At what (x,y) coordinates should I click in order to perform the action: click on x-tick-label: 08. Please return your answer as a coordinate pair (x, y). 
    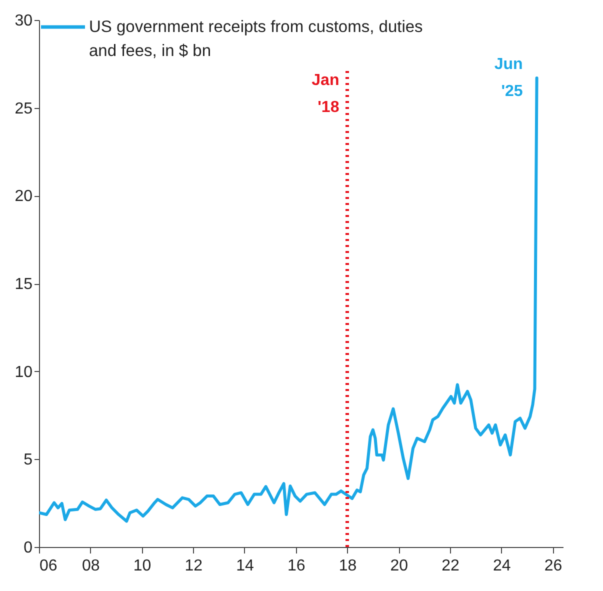
    Looking at the image, I should click on (91, 566).